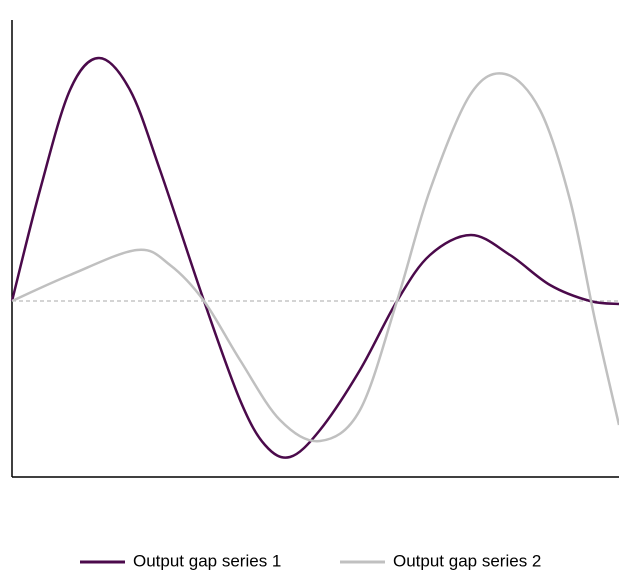  I want to click on legend-label: Output gap series 2, so click(467, 560).